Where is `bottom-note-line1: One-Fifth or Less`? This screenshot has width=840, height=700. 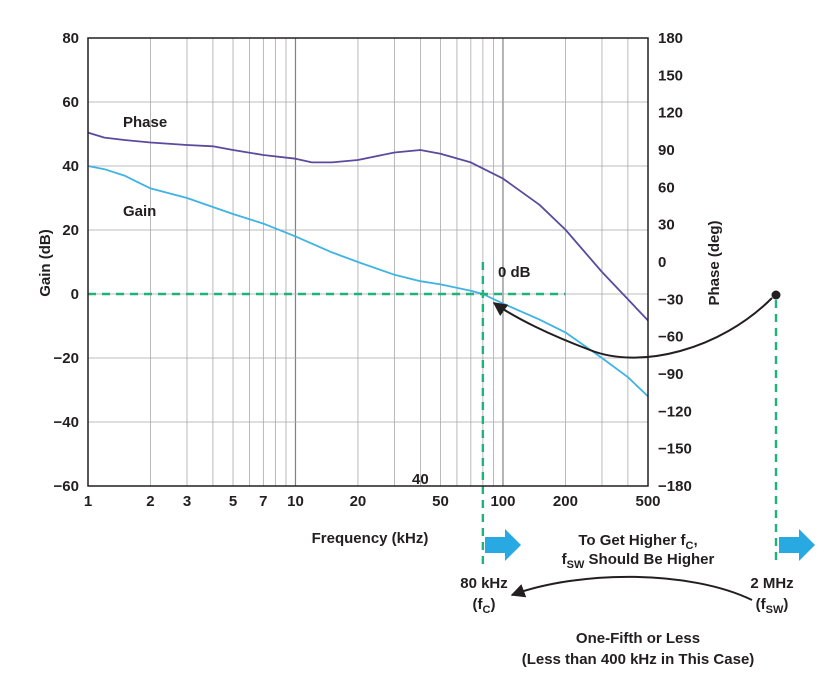 bottom-note-line1: One-Fifth or Less is located at coordinates (638, 638).